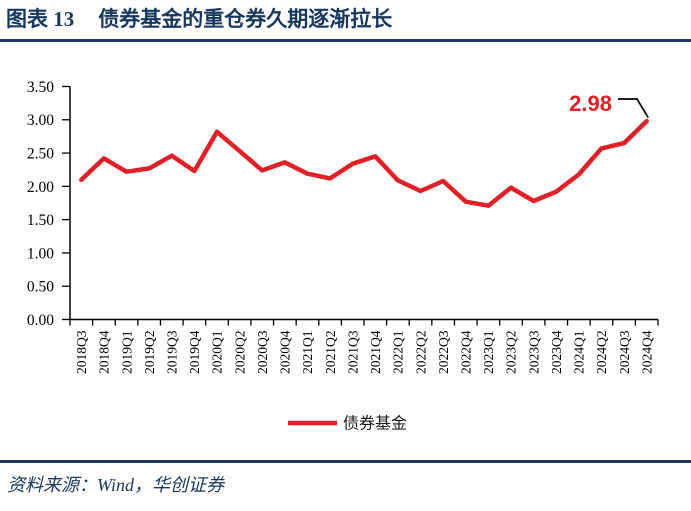 The height and width of the screenshot is (511, 691). I want to click on x-axis-label: 2021Q1, so click(307, 353).